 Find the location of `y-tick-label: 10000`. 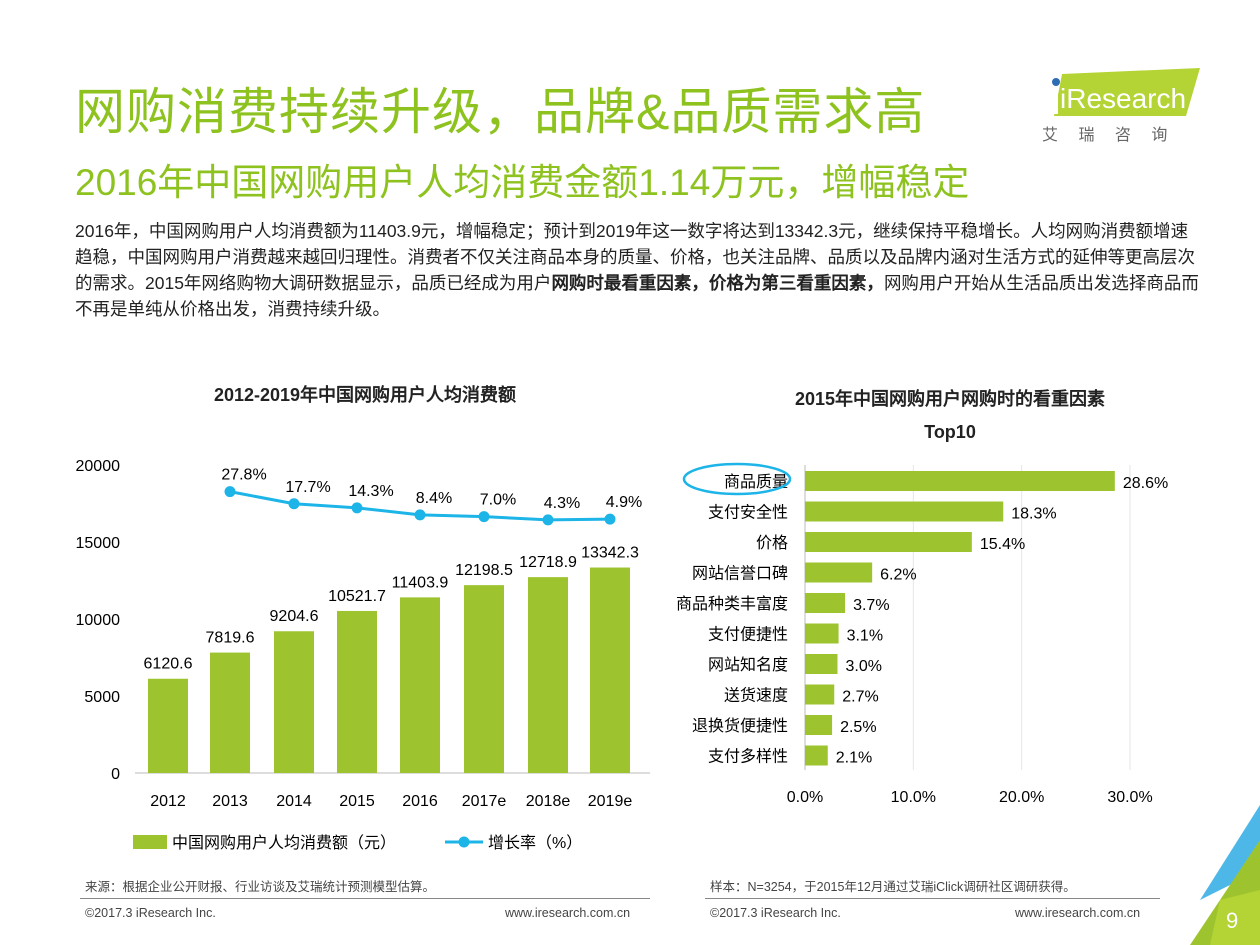

y-tick-label: 10000 is located at coordinates (98, 620).